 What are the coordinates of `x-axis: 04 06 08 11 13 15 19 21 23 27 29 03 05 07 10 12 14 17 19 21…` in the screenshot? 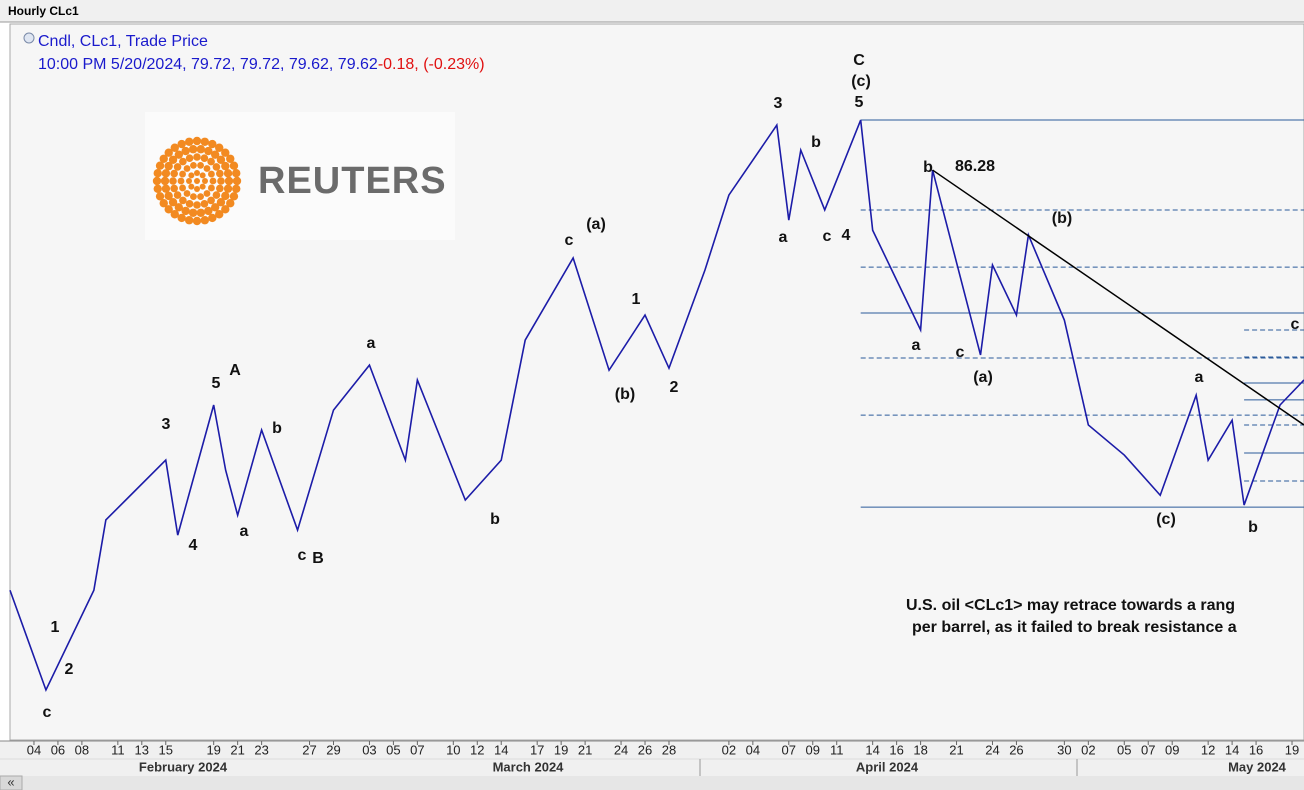 It's located at (663, 758).